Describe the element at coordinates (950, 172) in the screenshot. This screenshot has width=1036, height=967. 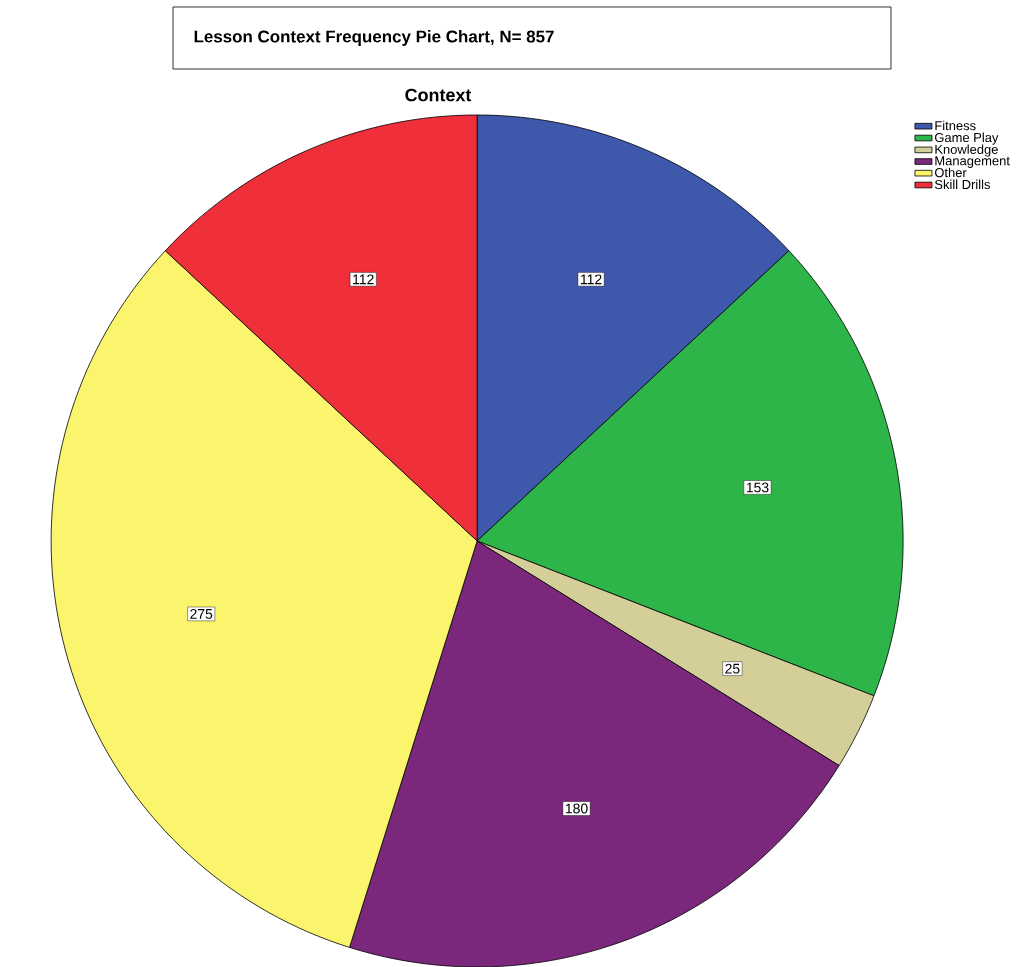
I see `legend-label: Other` at that location.